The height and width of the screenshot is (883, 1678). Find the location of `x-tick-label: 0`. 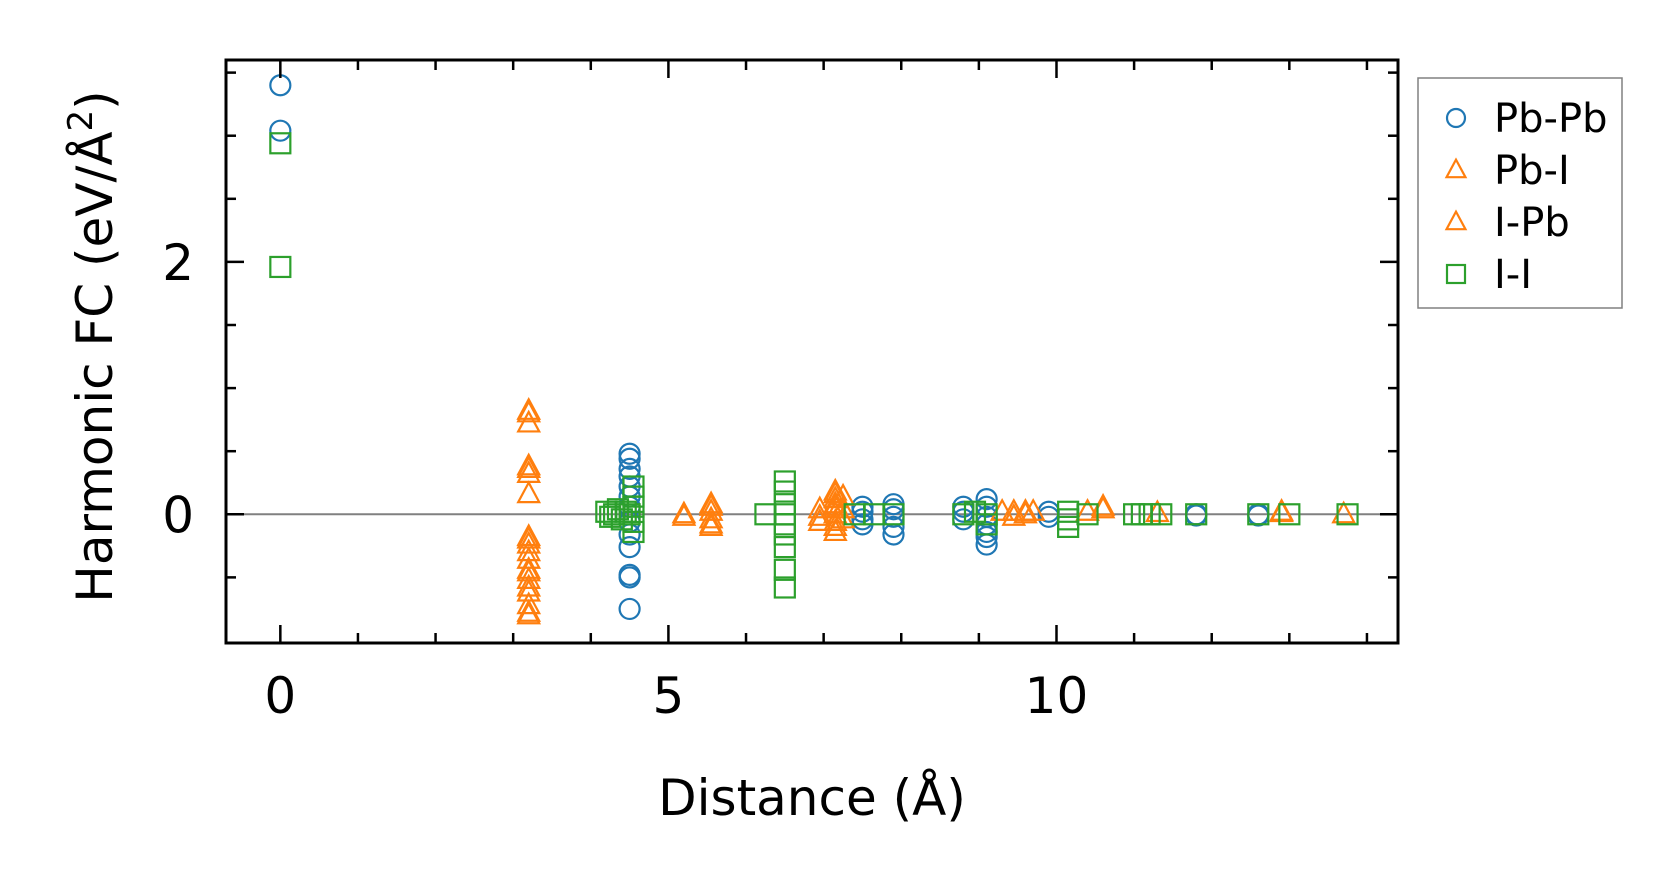

x-tick-label: 0 is located at coordinates (280, 696).